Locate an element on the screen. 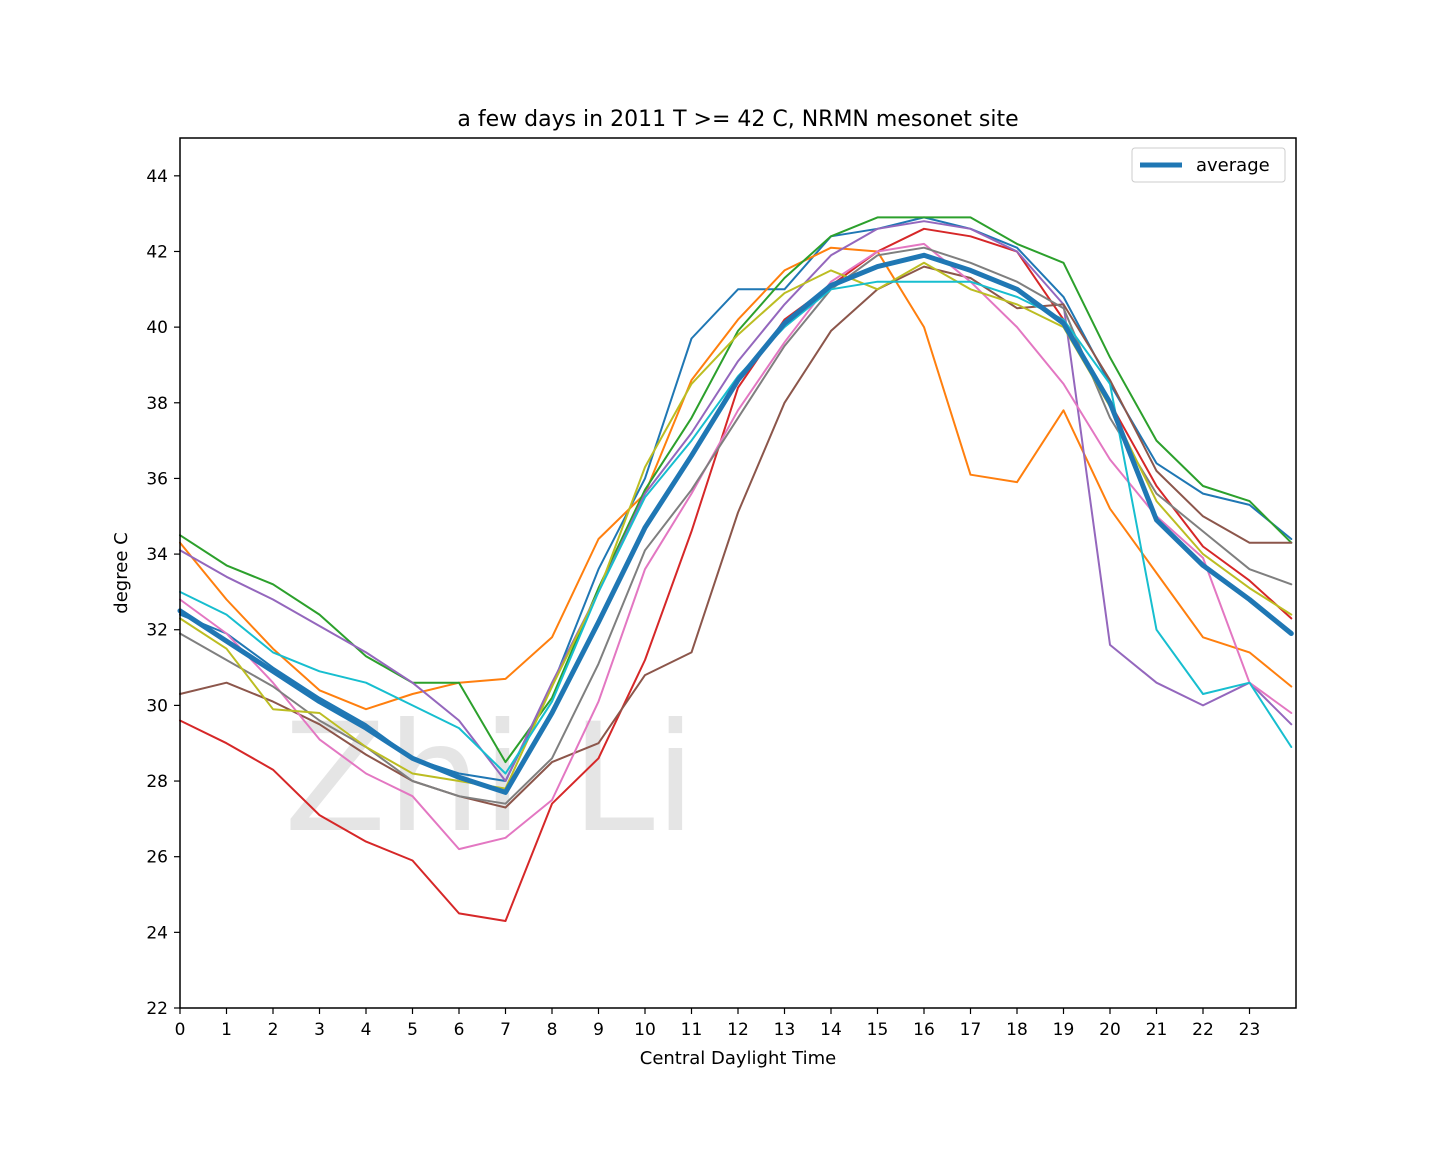 This screenshot has width=1440, height=1152. x-tick-label: 22 is located at coordinates (1203, 1030).